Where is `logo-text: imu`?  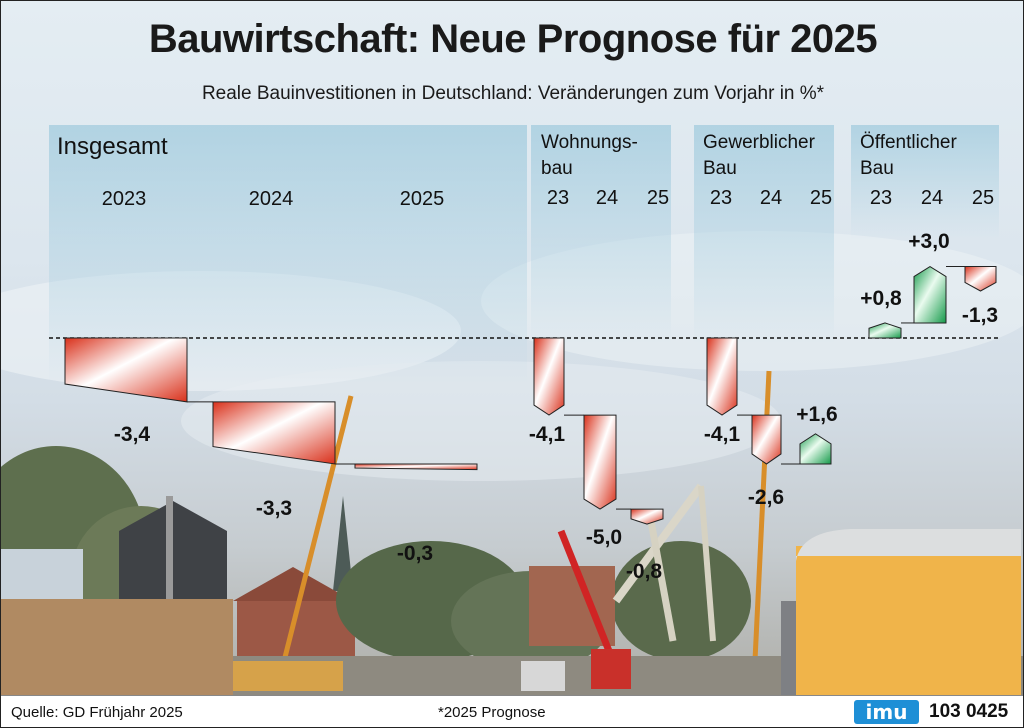
logo-text: imu is located at coordinates (887, 712).